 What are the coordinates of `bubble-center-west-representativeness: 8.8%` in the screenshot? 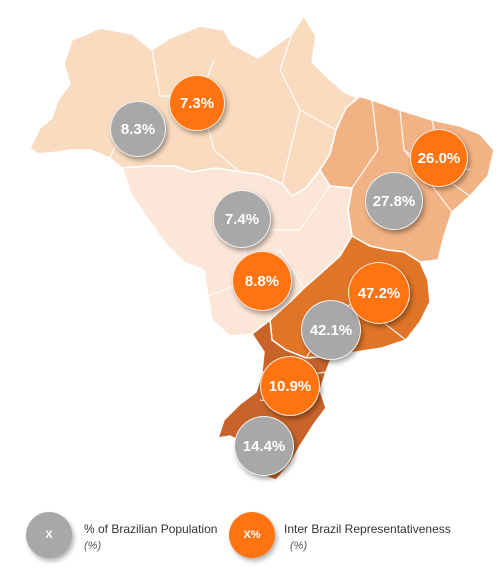 It's located at (262, 281).